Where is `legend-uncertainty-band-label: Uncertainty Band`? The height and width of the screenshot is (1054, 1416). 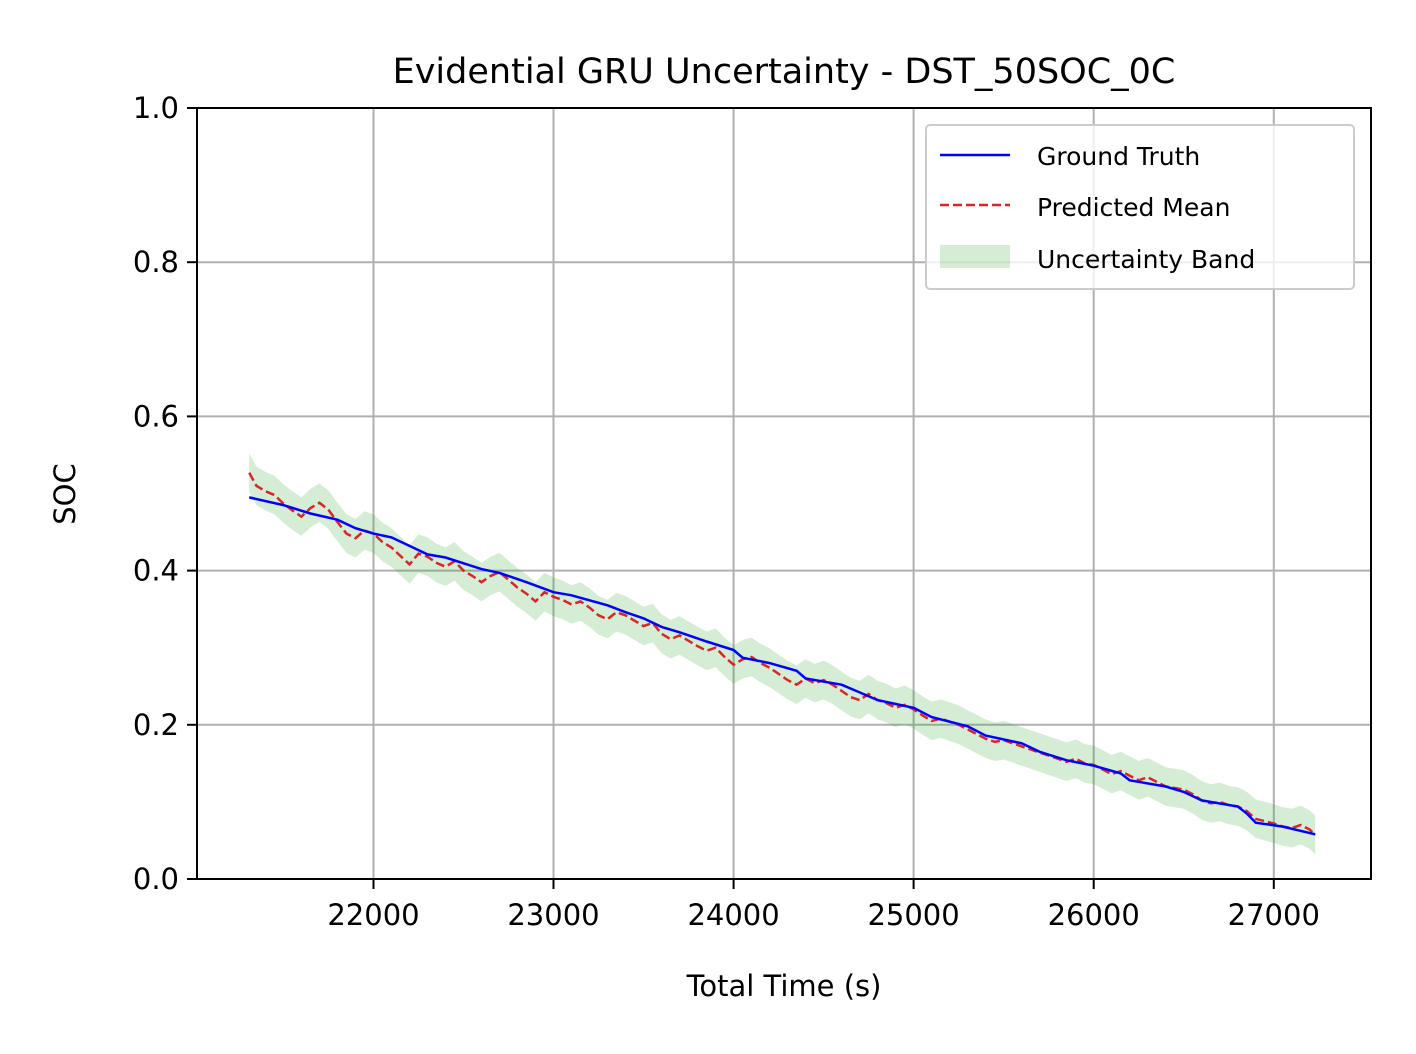
legend-uncertainty-band-label: Uncertainty Band is located at coordinates (1146, 259).